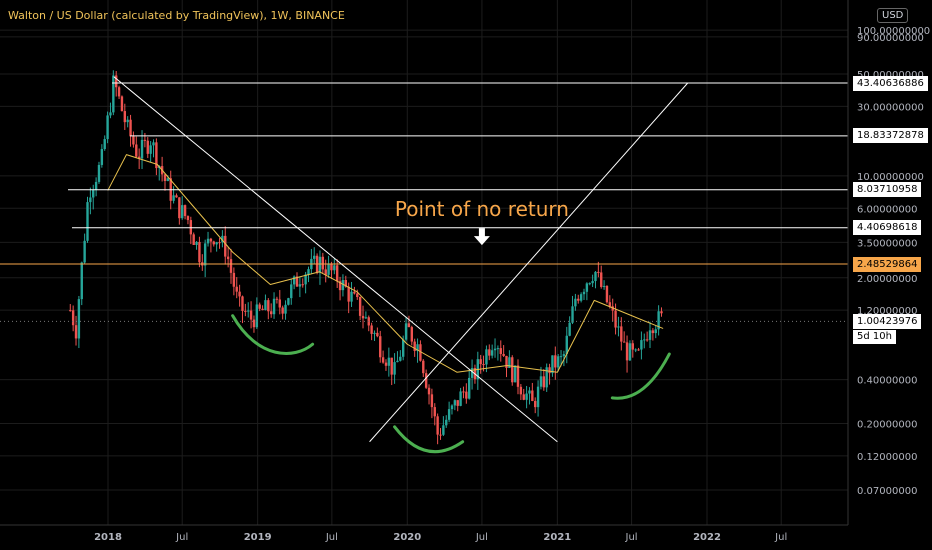  Describe the element at coordinates (890, 38) in the screenshot. I see `y-tick-label-1: 90.00000000` at that location.